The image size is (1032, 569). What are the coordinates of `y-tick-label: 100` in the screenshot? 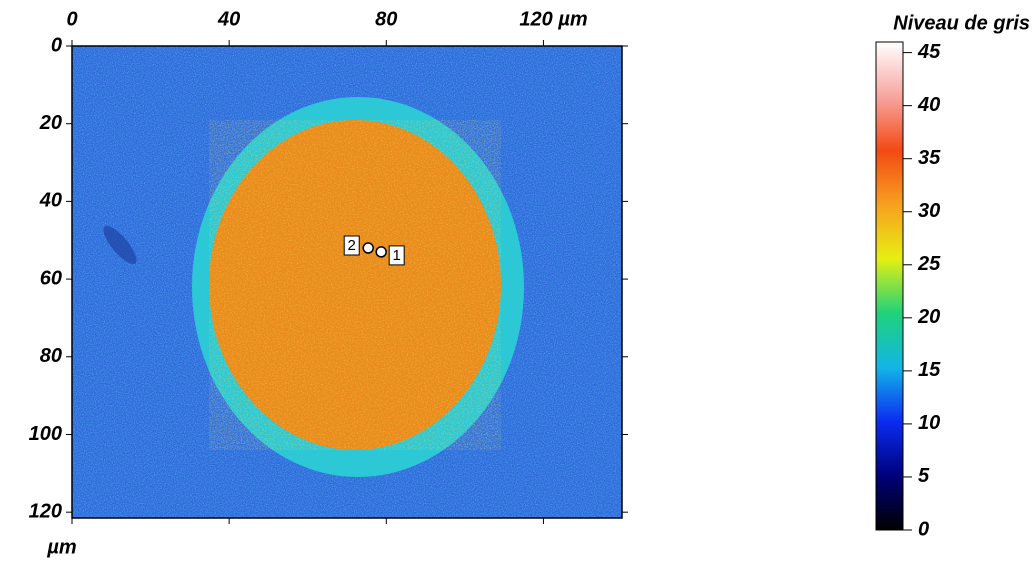 It's located at (45, 434).